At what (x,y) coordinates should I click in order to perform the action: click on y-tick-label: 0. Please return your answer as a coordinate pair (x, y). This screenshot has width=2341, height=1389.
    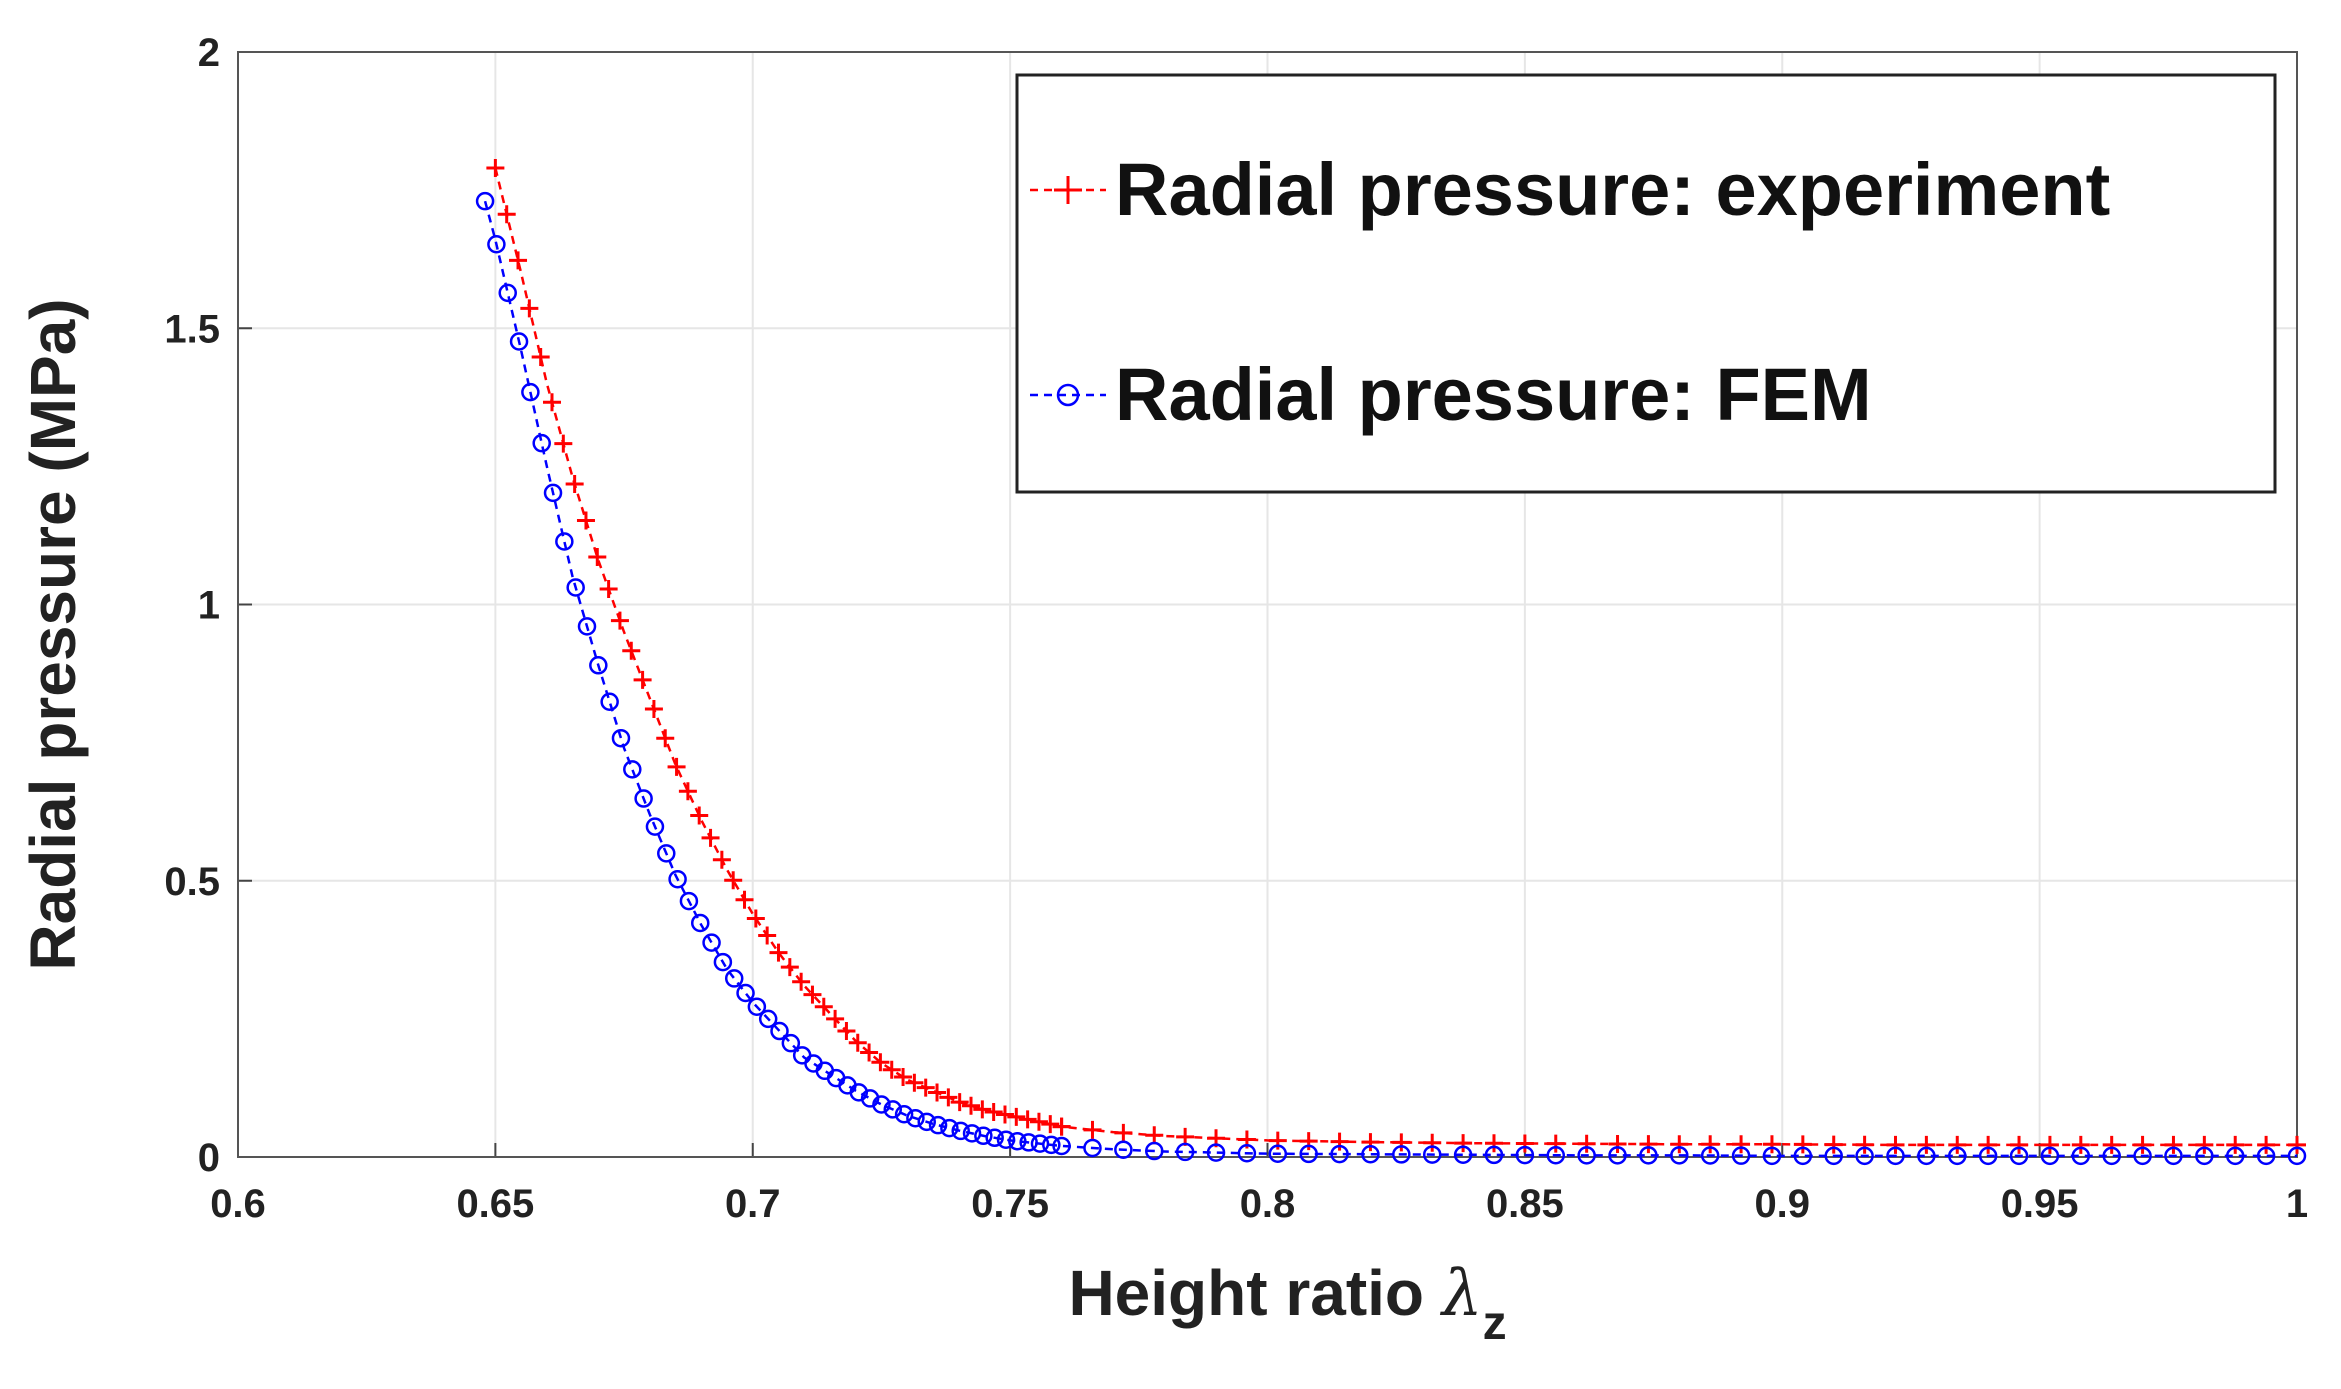
    Looking at the image, I should click on (209, 1158).